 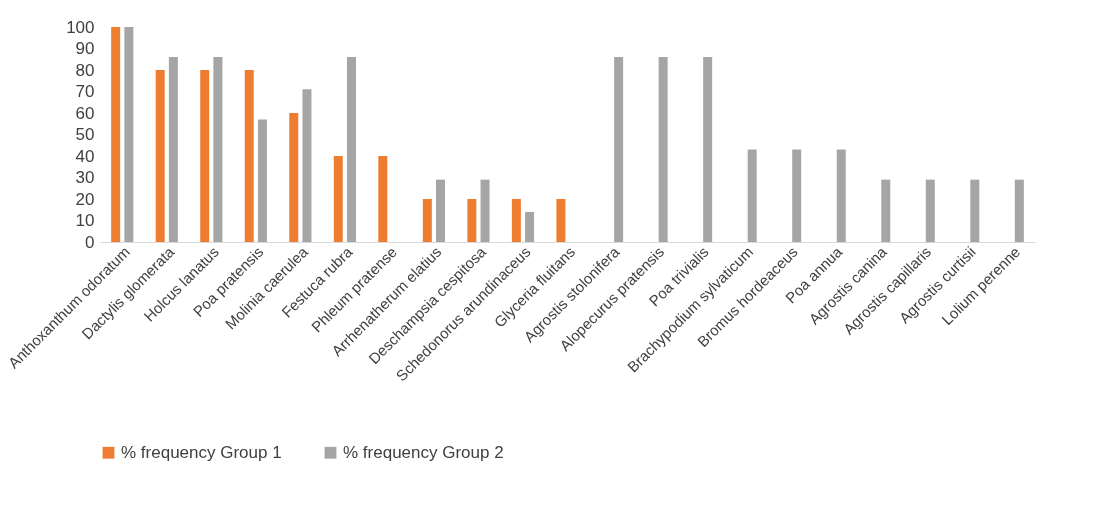 I want to click on legend-label: % frequency Group 2, so click(x=423, y=452).